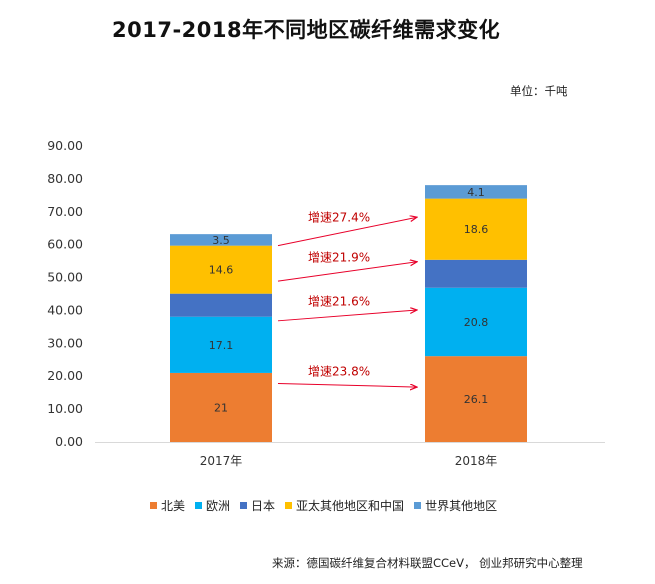 This screenshot has height=584, width=655. I want to click on y-tick-label: 0.00, so click(69, 441).